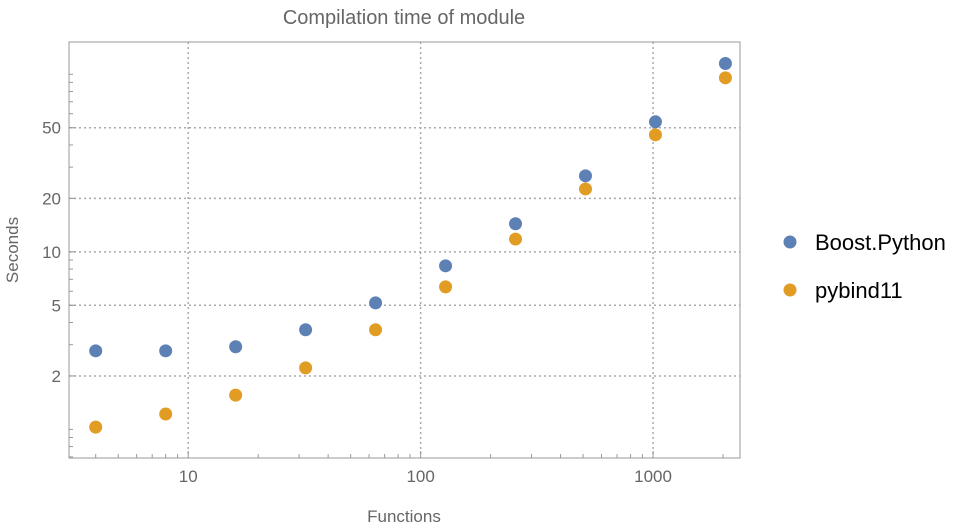 This screenshot has width=975, height=530. I want to click on x-tick-label: 1000, so click(653, 476).